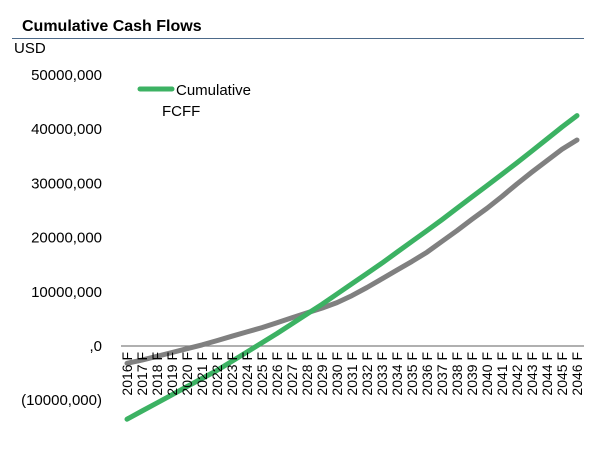  Describe the element at coordinates (142, 374) in the screenshot. I see `x-tick-label: 2017 F` at that location.